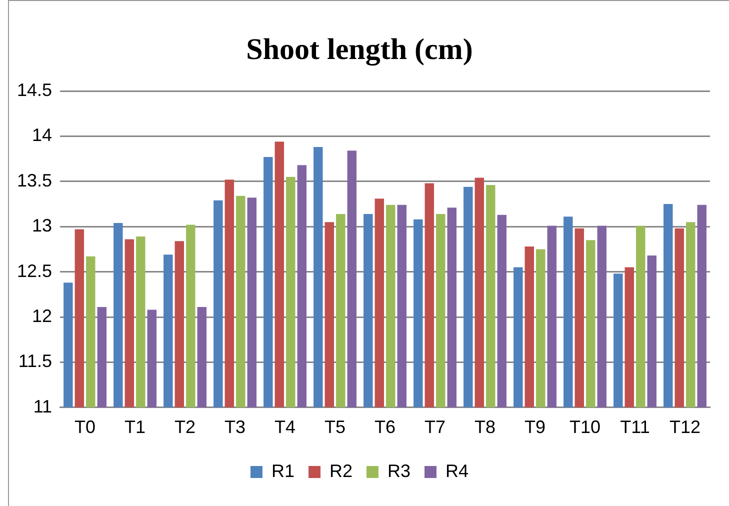 This screenshot has width=729, height=506. Describe the element at coordinates (34, 270) in the screenshot. I see `y-tick-label: 12.5` at that location.